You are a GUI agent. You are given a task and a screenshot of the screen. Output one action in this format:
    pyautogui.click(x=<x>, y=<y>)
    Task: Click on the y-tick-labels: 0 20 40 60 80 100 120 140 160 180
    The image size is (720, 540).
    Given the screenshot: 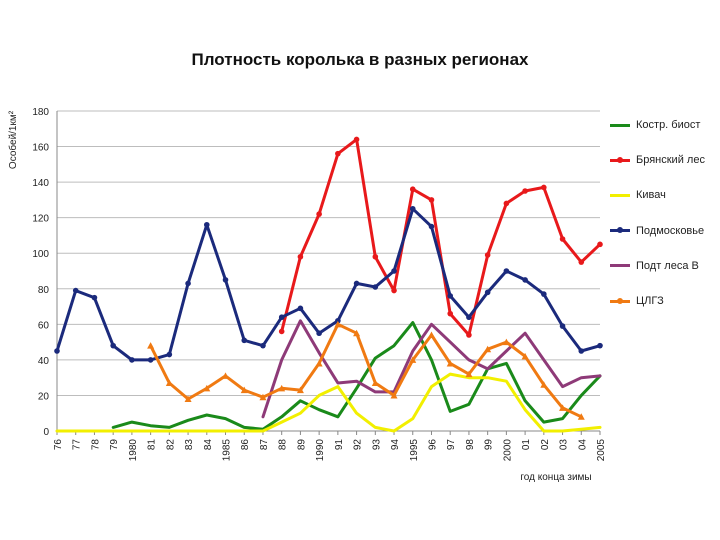 What is the action you would take?
    pyautogui.click(x=40, y=272)
    